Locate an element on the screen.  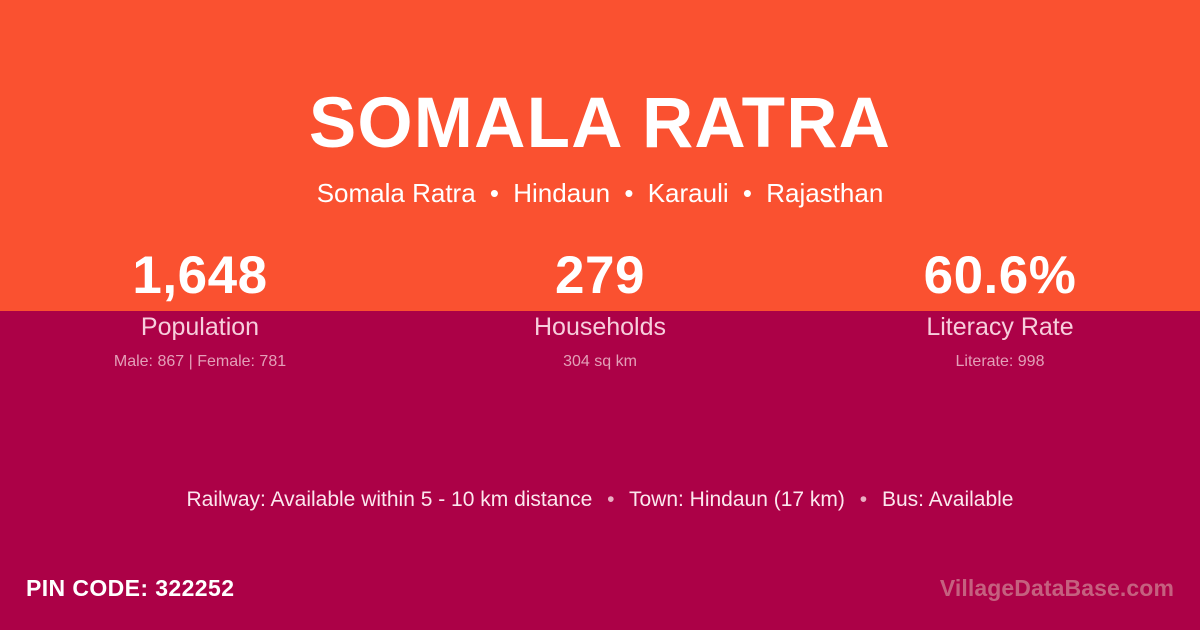
breadcrumb-tehsil: Hindaun is located at coordinates (562, 193).